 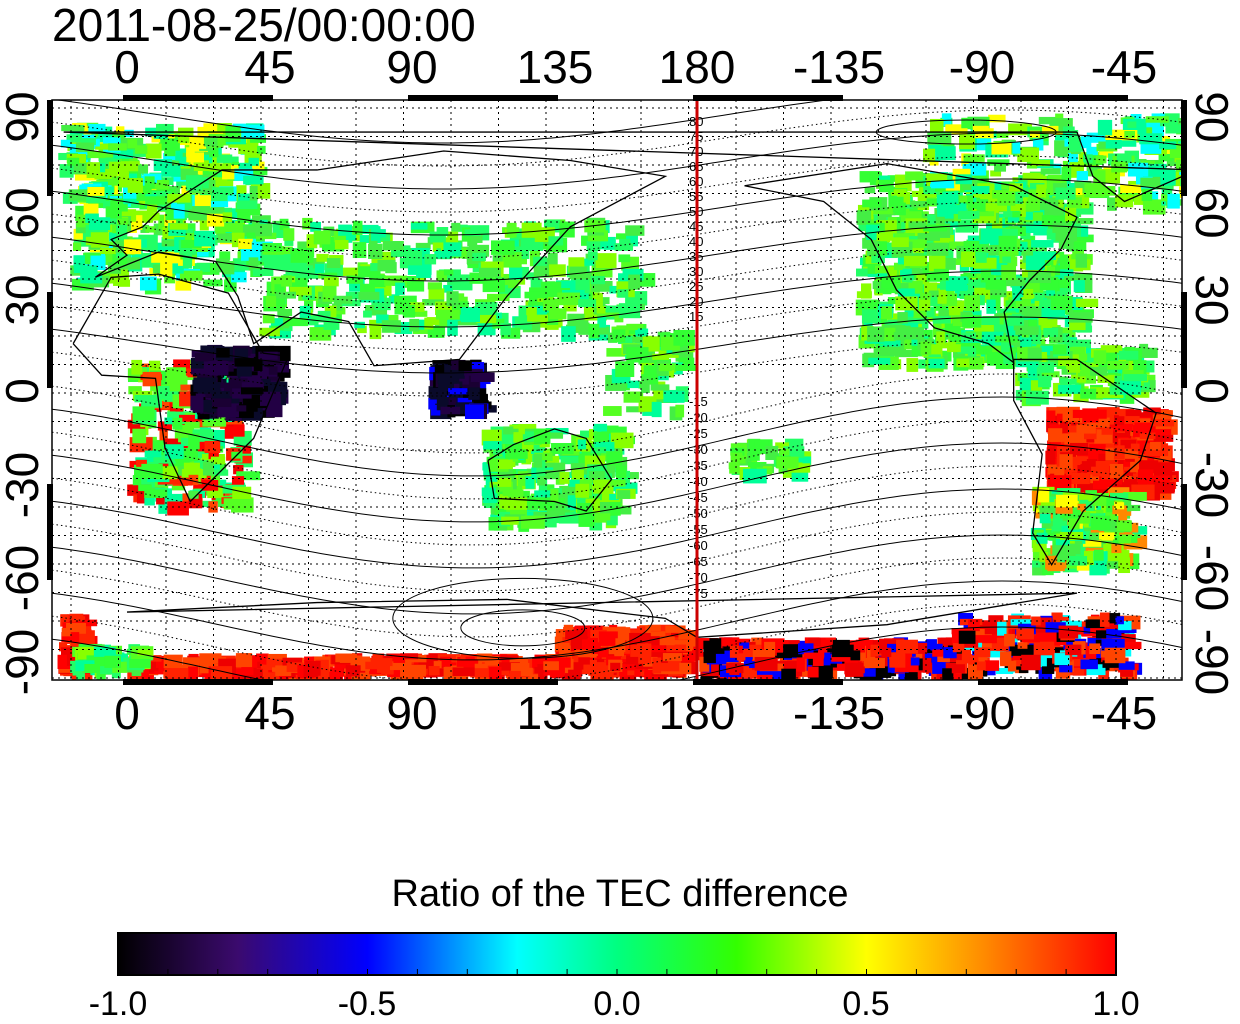 What do you see at coordinates (620, 894) in the screenshot?
I see `colorbar-title: Ratio of the TEC difference` at bounding box center [620, 894].